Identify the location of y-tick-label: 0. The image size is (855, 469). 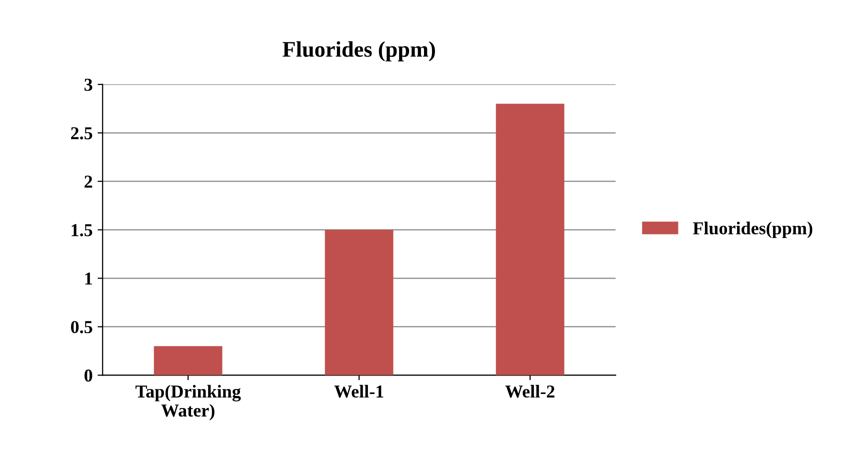
(88, 375).